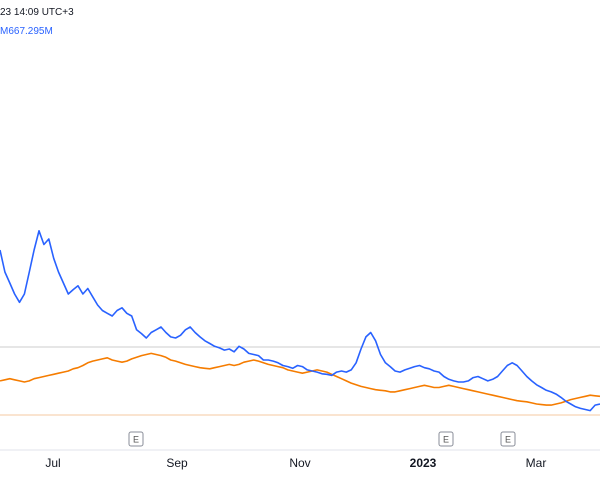 Image resolution: width=600 pixels, height=503 pixels. I want to click on x-tick-sep: Sep, so click(177, 463).